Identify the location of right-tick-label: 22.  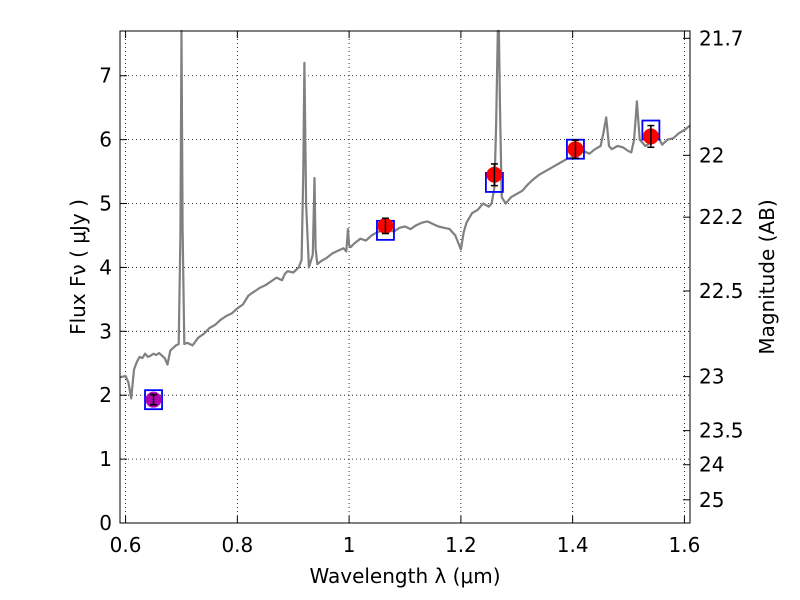
(711, 155).